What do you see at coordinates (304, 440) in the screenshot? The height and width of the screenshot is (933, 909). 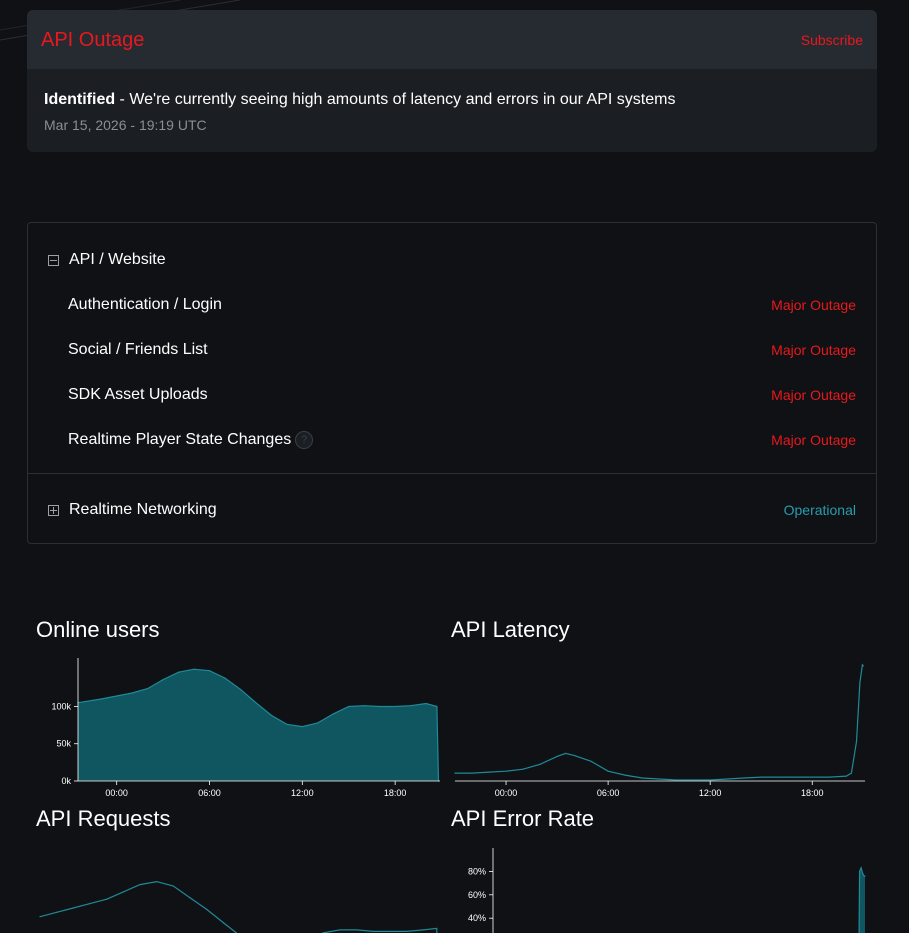 I see `help-icon: ?` at bounding box center [304, 440].